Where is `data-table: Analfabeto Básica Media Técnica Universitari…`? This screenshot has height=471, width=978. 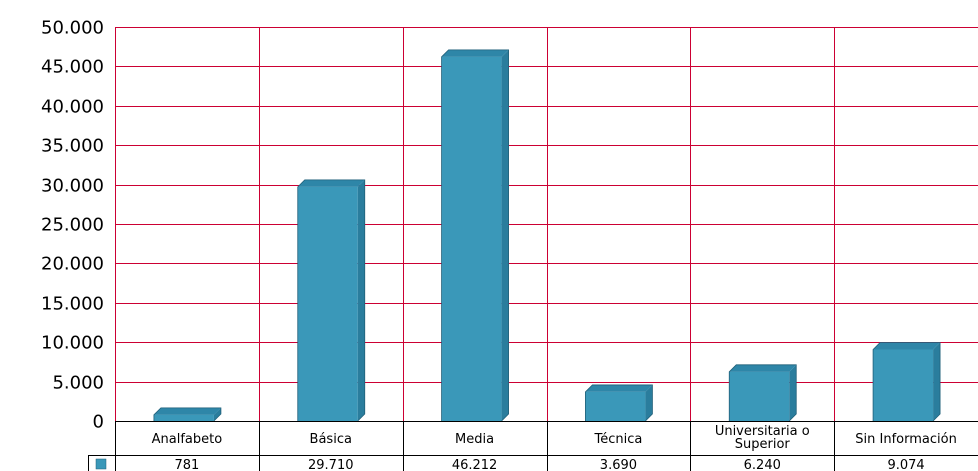 data-table: Analfabeto Básica Media Técnica Universitari… is located at coordinates (533, 446).